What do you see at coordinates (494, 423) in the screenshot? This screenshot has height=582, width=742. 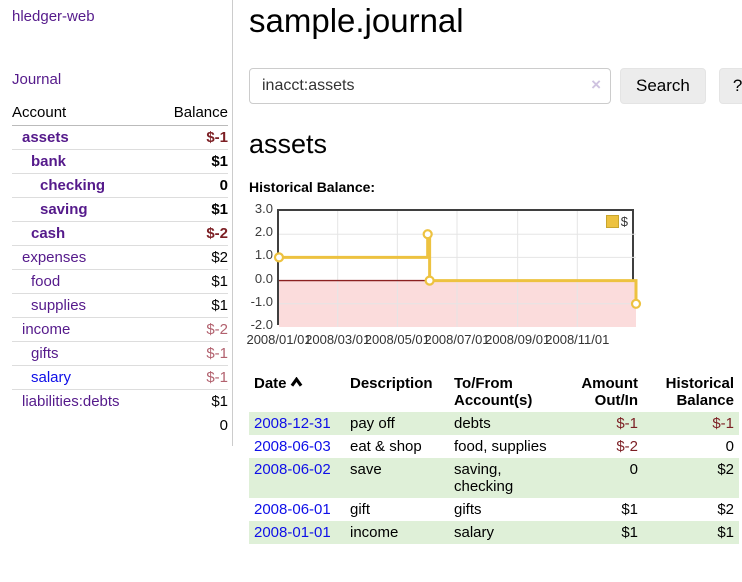 I see `table-row: 2008-12-31 pay off debts $-1 $-1` at bounding box center [494, 423].